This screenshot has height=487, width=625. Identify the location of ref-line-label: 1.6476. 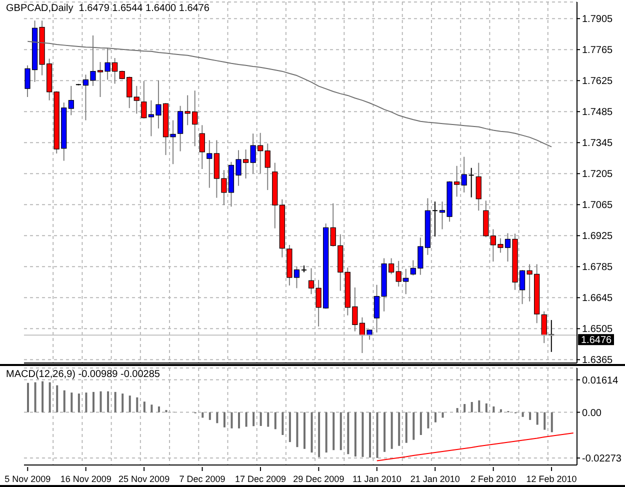
(596, 340).